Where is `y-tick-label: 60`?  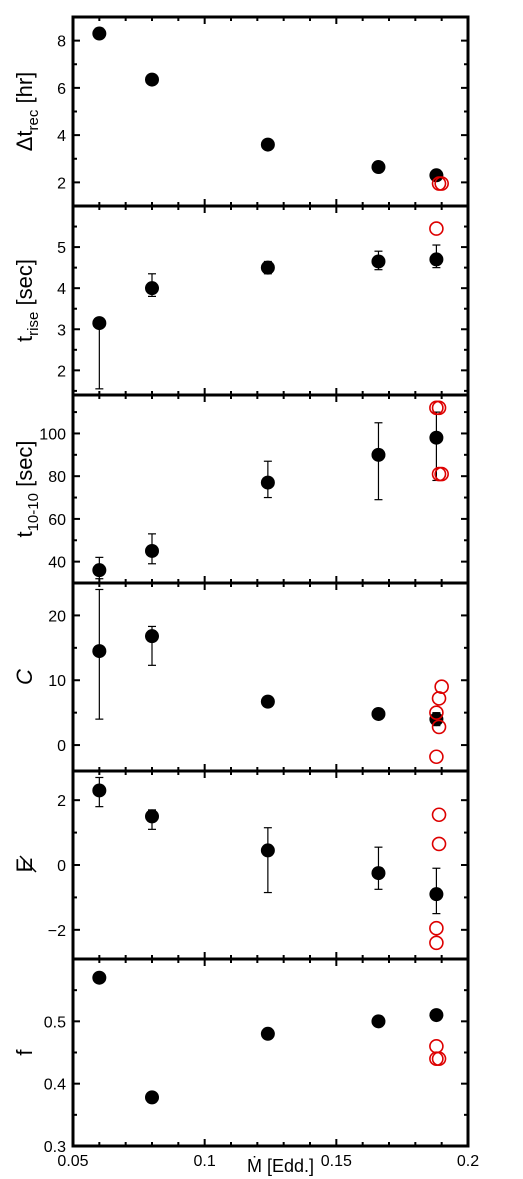
y-tick-label: 60 is located at coordinates (57, 520).